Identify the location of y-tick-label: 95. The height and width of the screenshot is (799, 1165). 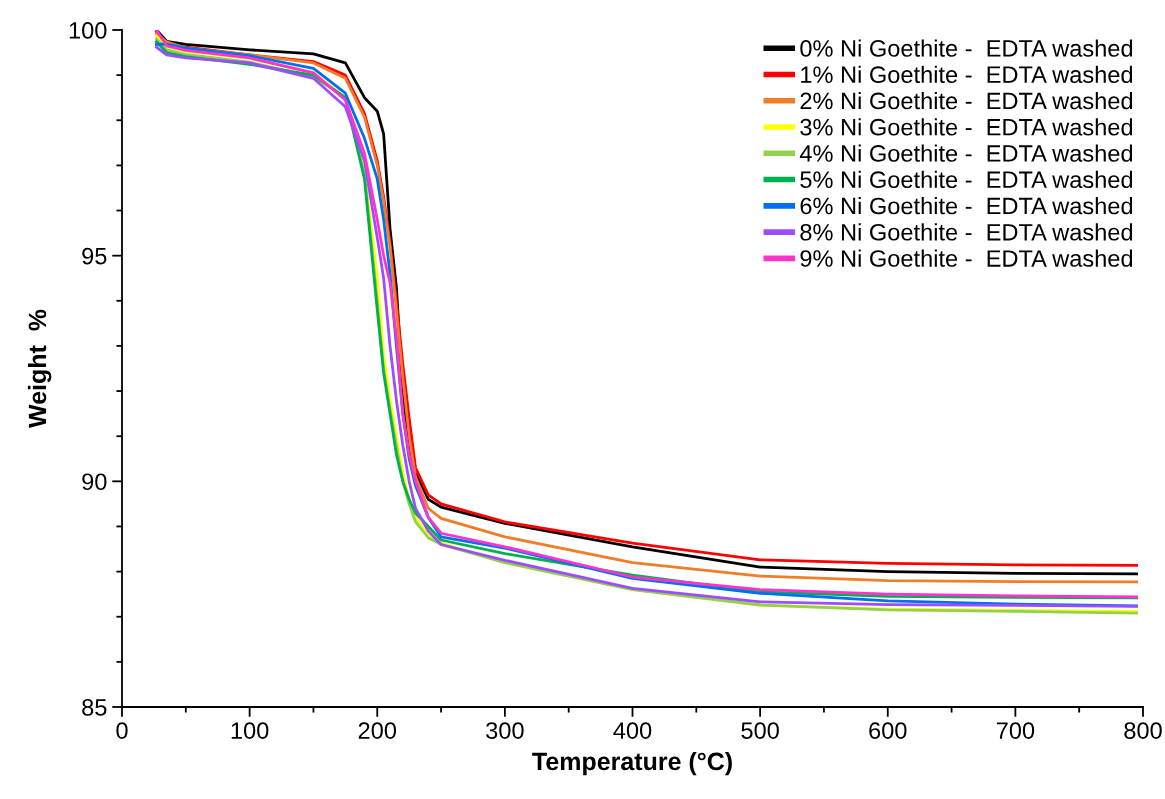
(94, 256).